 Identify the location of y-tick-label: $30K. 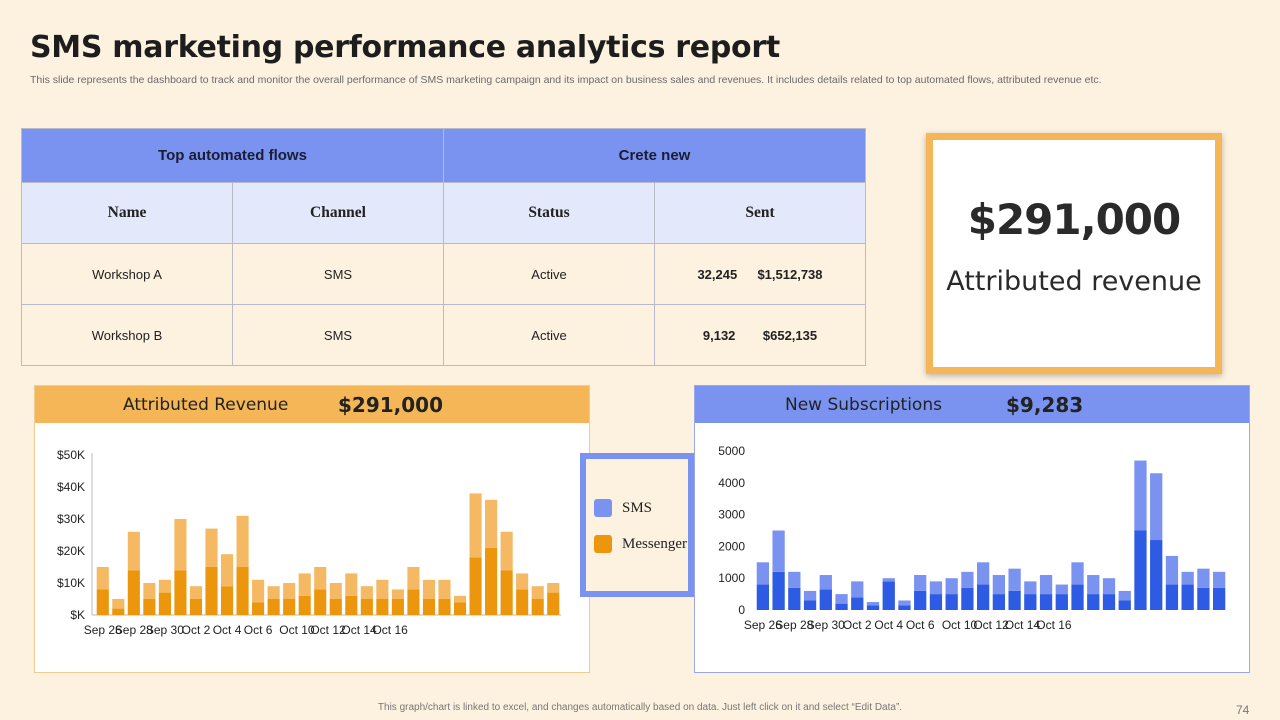
(71, 519).